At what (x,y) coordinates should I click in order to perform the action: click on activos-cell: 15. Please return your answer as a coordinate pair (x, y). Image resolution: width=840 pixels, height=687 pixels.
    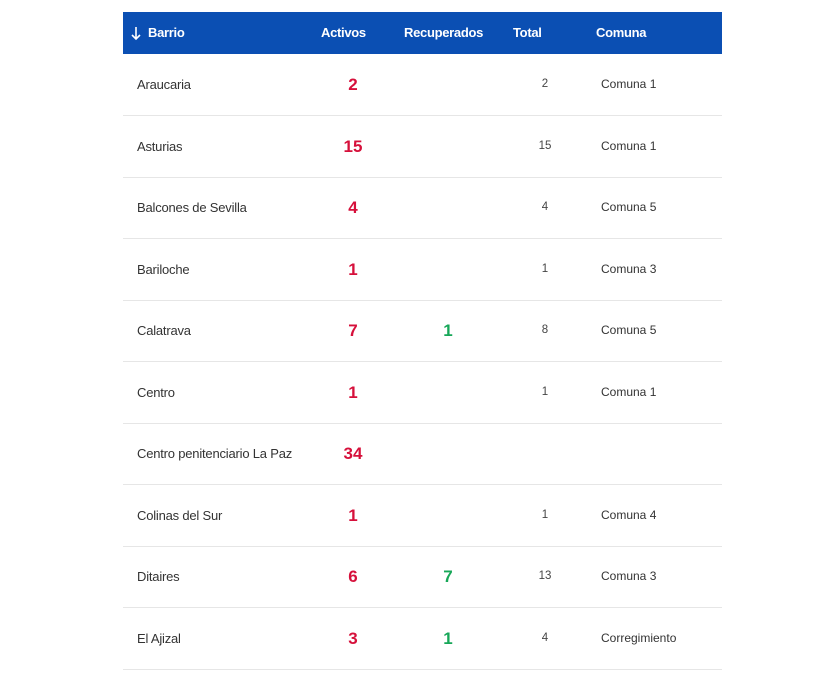
    Looking at the image, I should click on (353, 146).